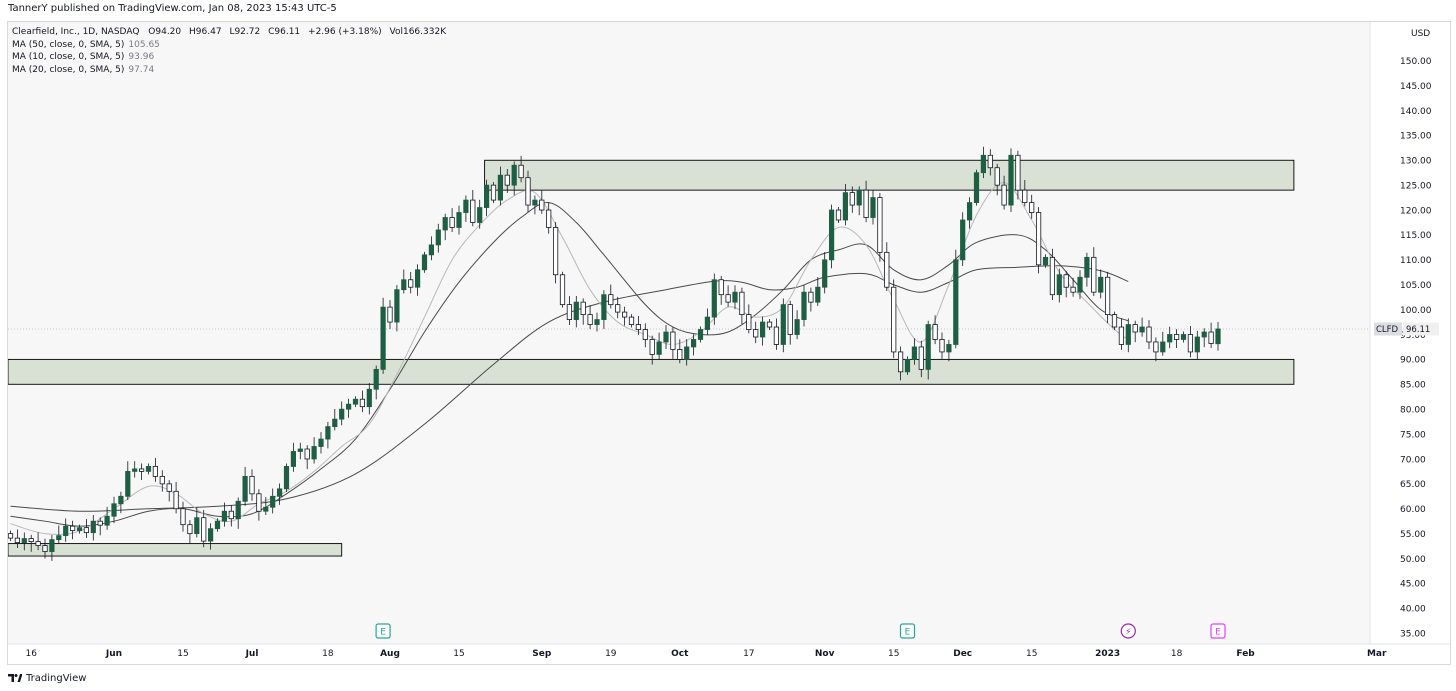 The width and height of the screenshot is (1456, 691). Describe the element at coordinates (651, 371) in the screenshot. I see `zone-rectangle` at that location.